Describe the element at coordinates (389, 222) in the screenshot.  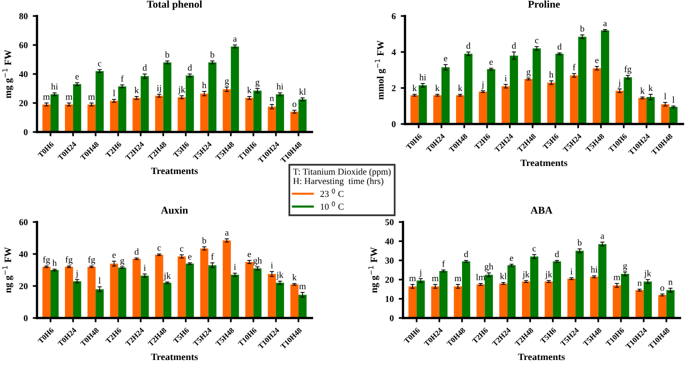
I see `y-tick-label: 50` at that location.